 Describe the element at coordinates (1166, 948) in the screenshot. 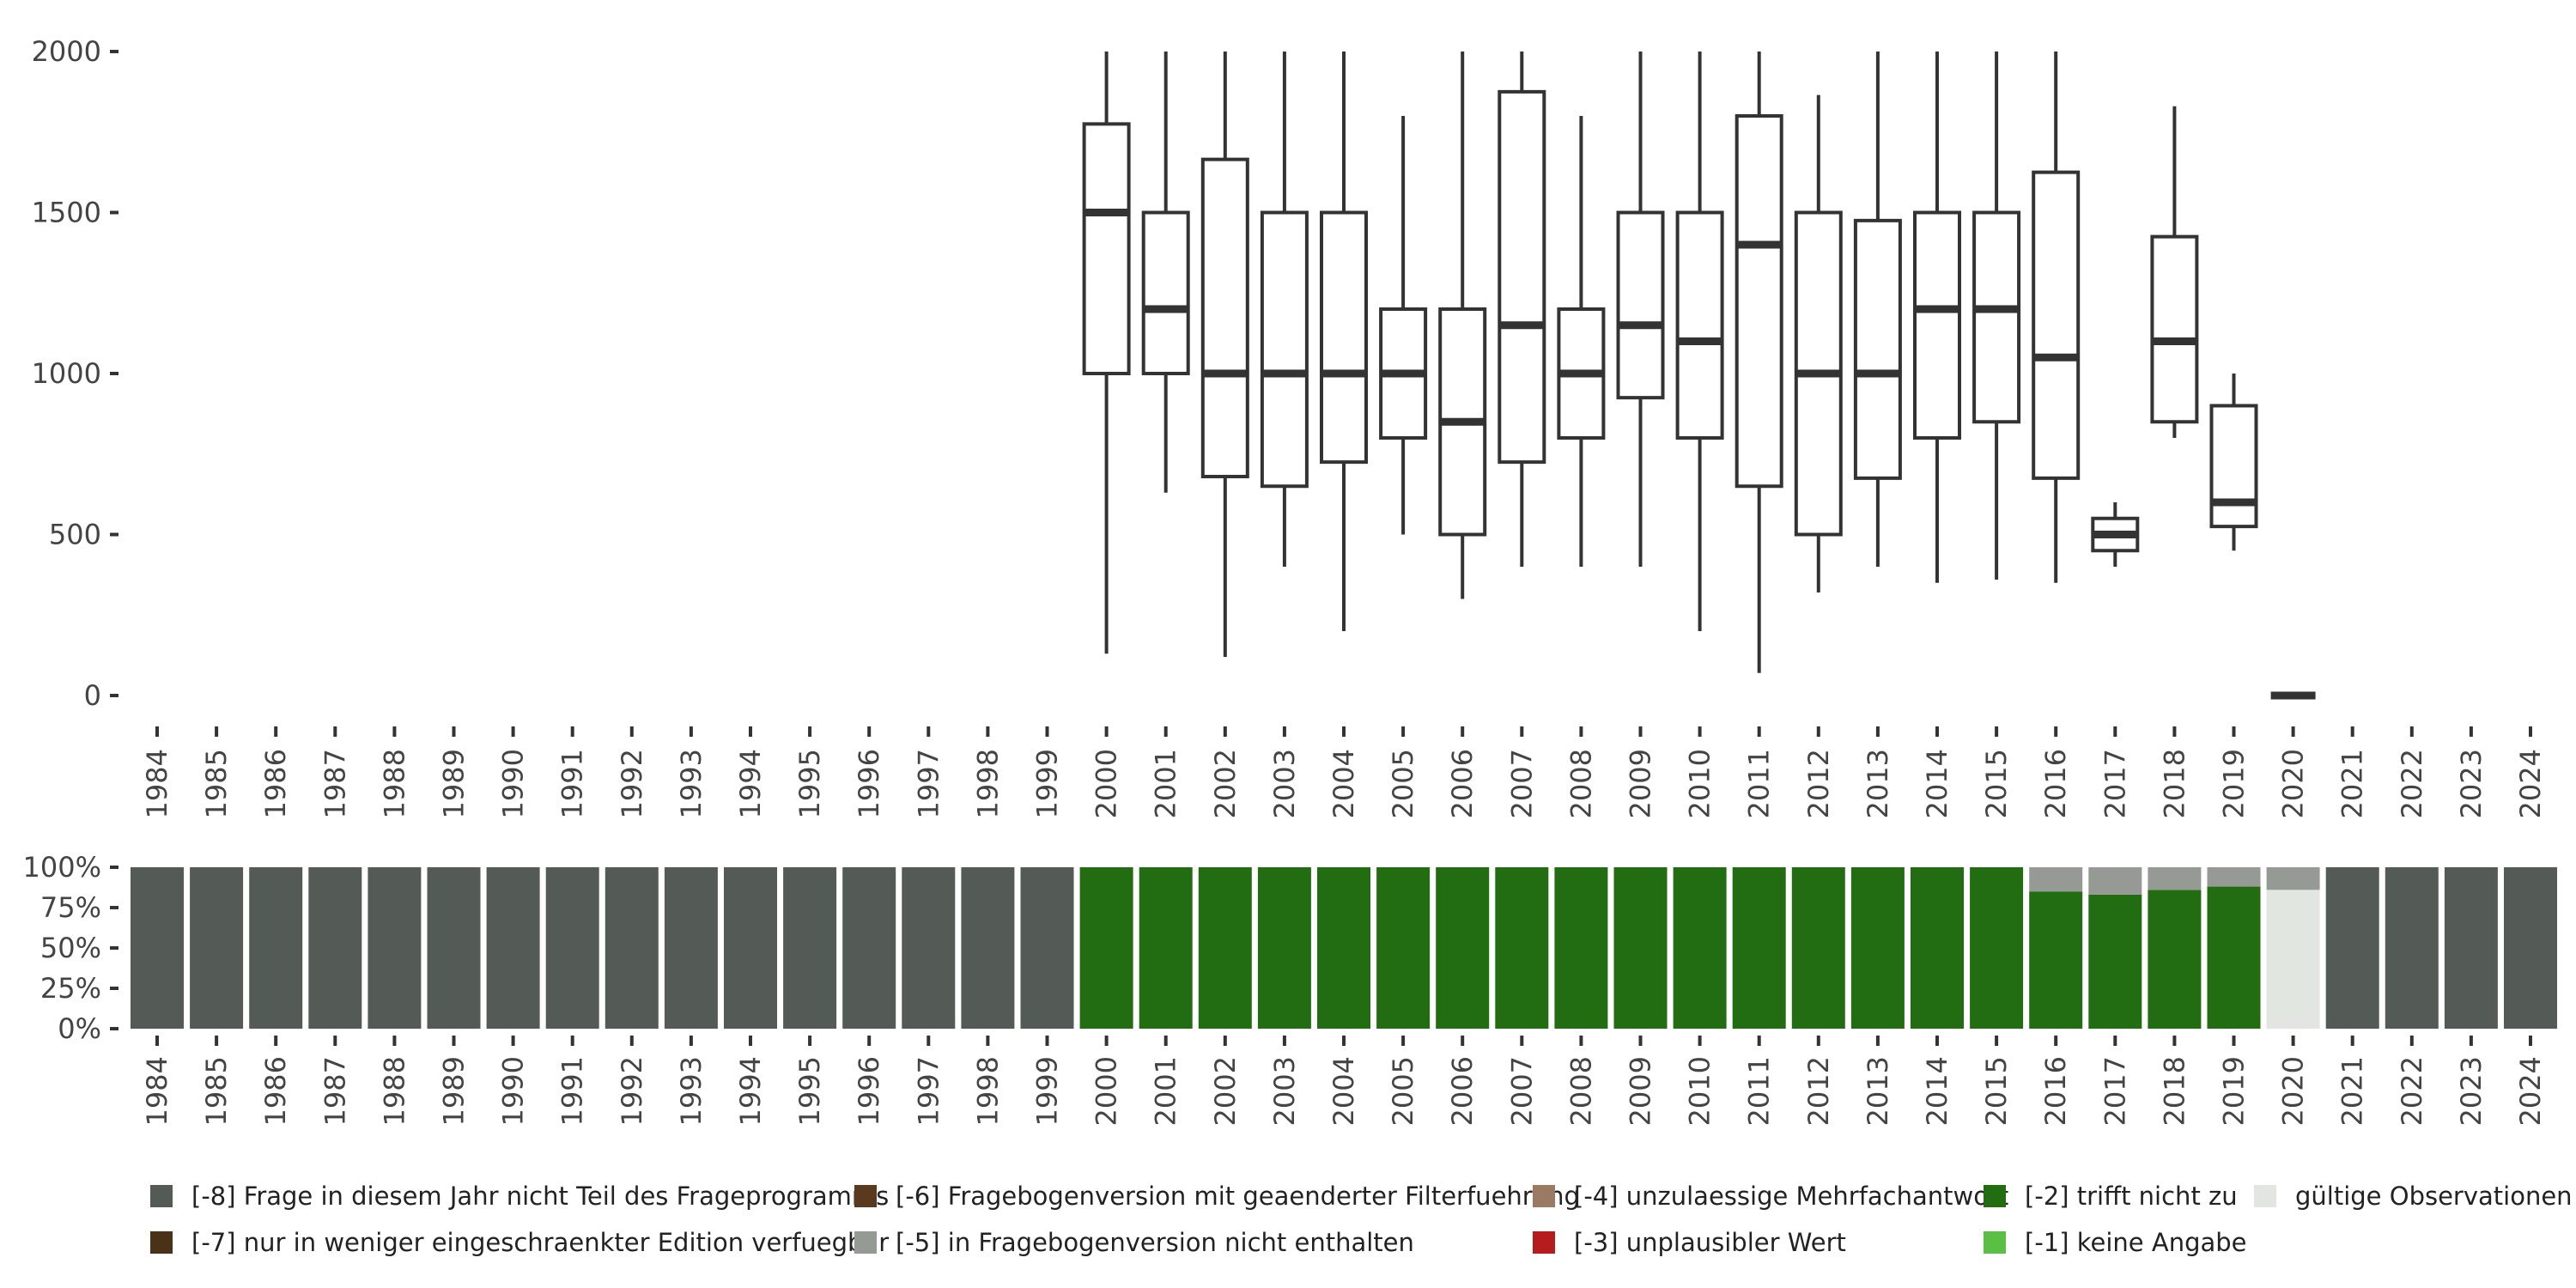

I see `bar-segment-2001` at that location.